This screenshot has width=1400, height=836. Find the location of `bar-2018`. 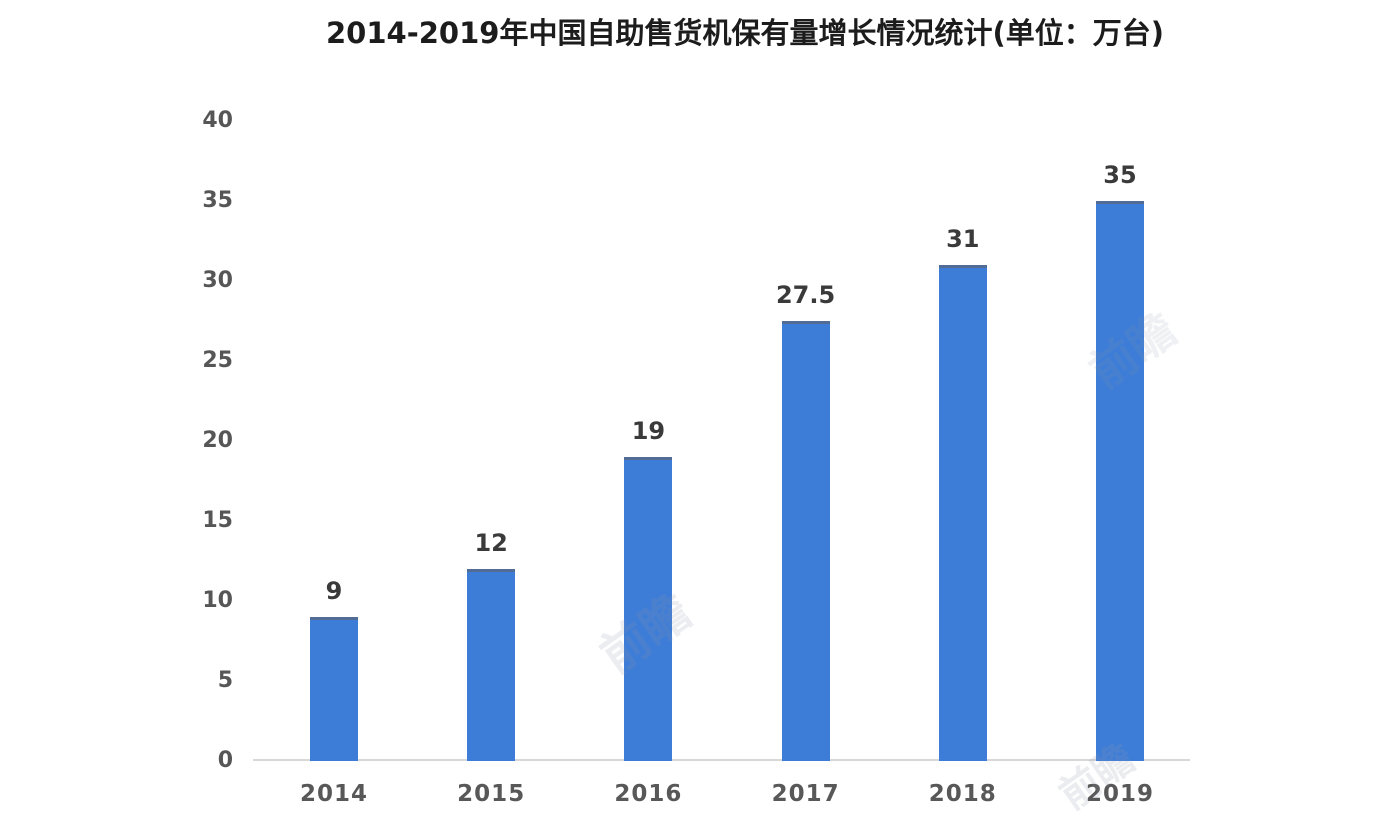

bar-2018 is located at coordinates (962, 513).